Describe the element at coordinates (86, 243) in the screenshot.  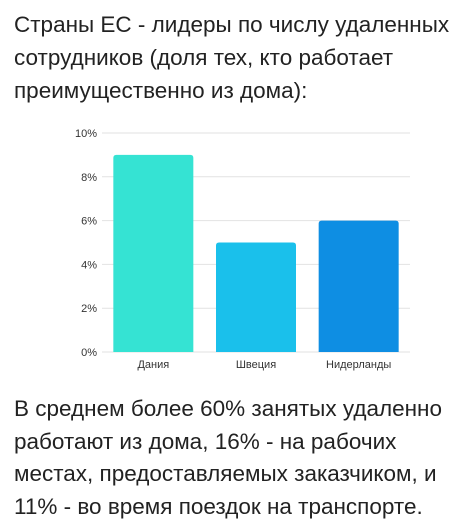
I see `y-axis-ticks: 0% 2% 4% 6% 8% 10%` at that location.